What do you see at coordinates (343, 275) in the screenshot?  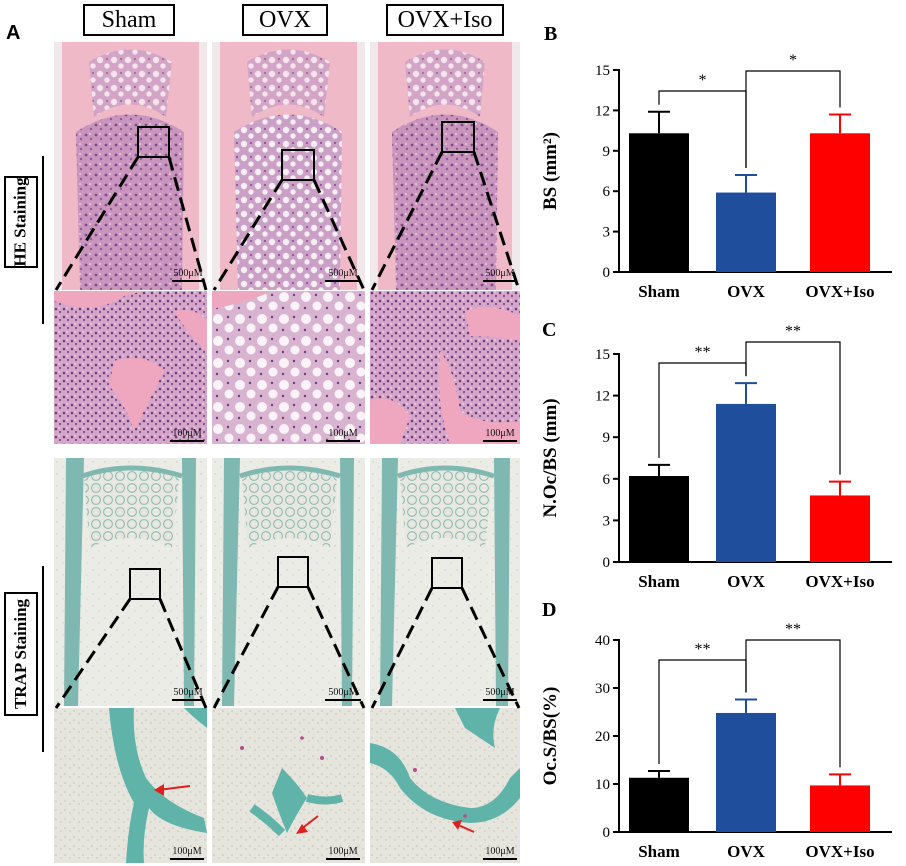 I see `scale-he-overview-ovx: 500μM` at bounding box center [343, 275].